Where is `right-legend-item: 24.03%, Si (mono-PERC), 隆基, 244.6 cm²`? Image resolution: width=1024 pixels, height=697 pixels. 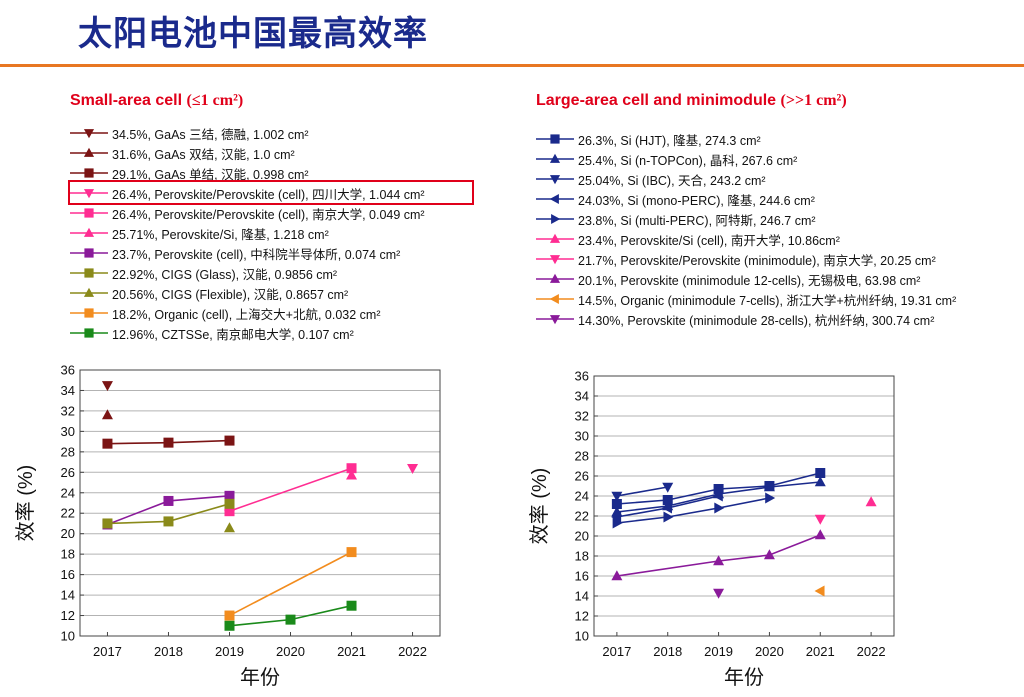
right-legend-item: 24.03%, Si (mono-PERC), 隆基, 244.6 cm² is located at coordinates (746, 199).